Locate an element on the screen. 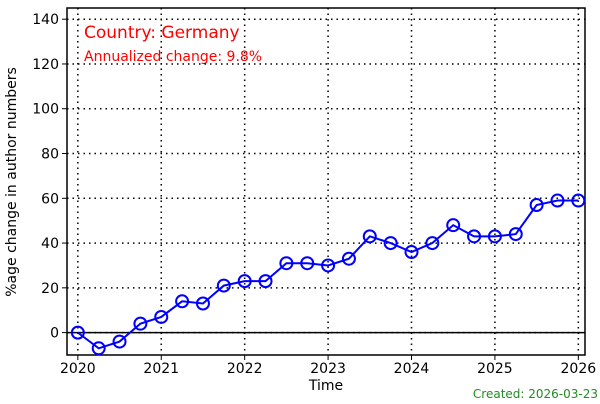  footer: Created: 2026-03-23 is located at coordinates (535, 393).